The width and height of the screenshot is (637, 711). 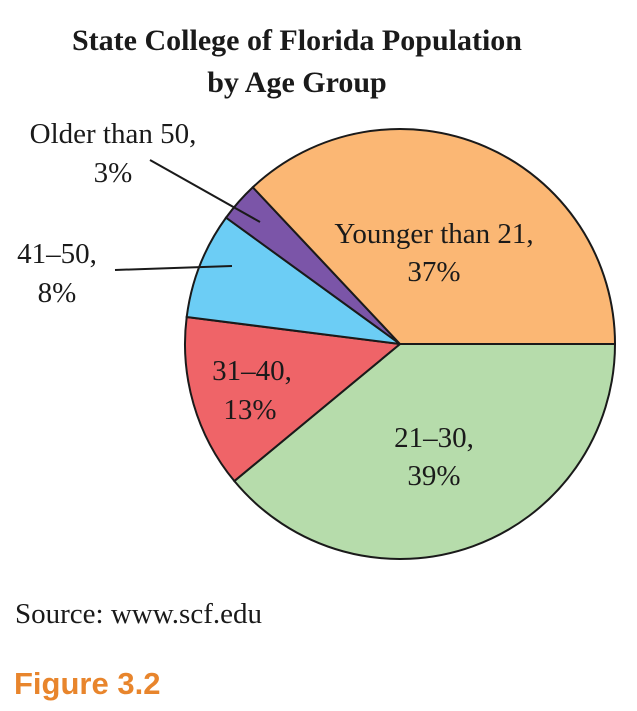 I want to click on slice-value-31-40: 13%, so click(x=249, y=410).